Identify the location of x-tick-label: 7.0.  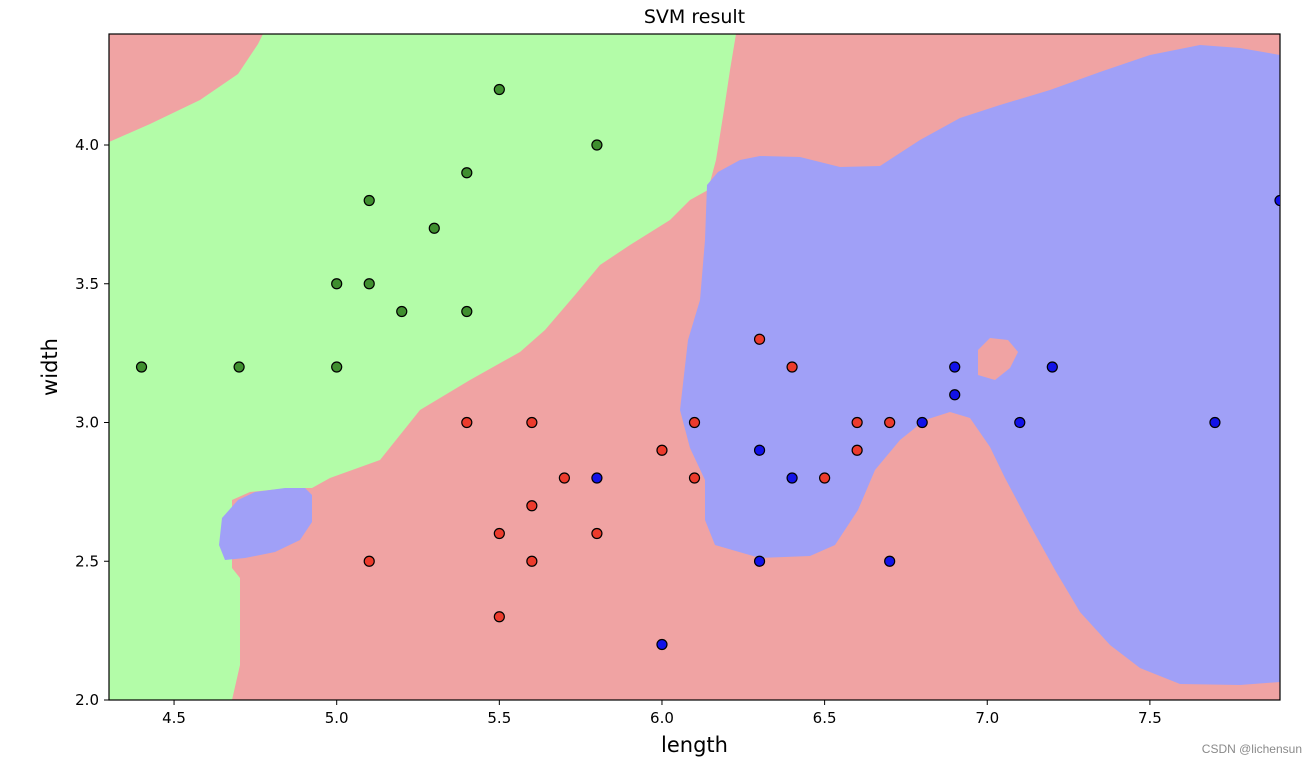
(987, 718).